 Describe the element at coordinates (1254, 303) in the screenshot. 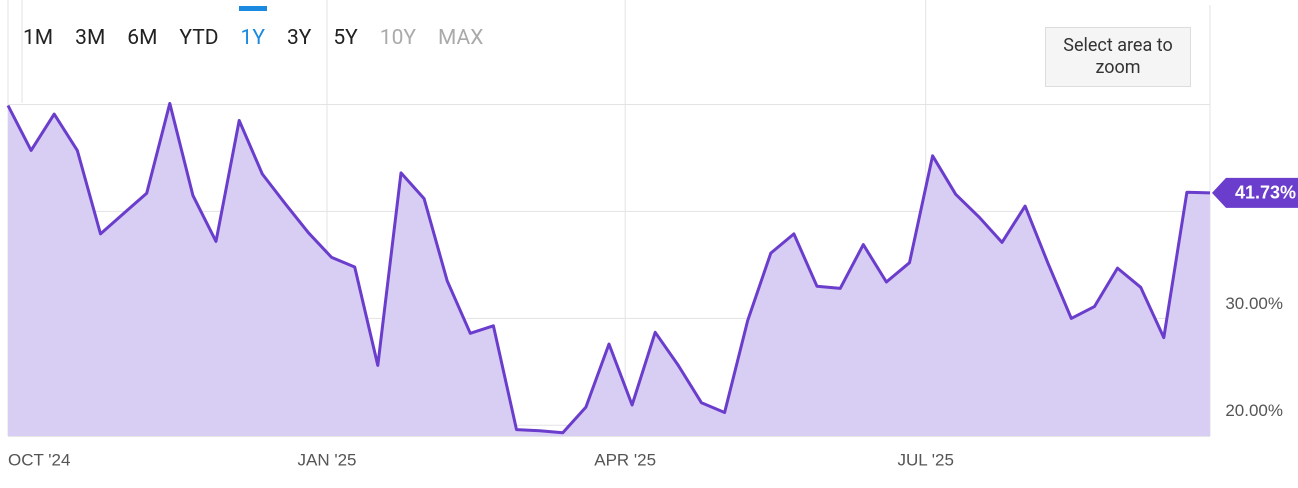

I see `y-tick-label: 30.00%` at that location.